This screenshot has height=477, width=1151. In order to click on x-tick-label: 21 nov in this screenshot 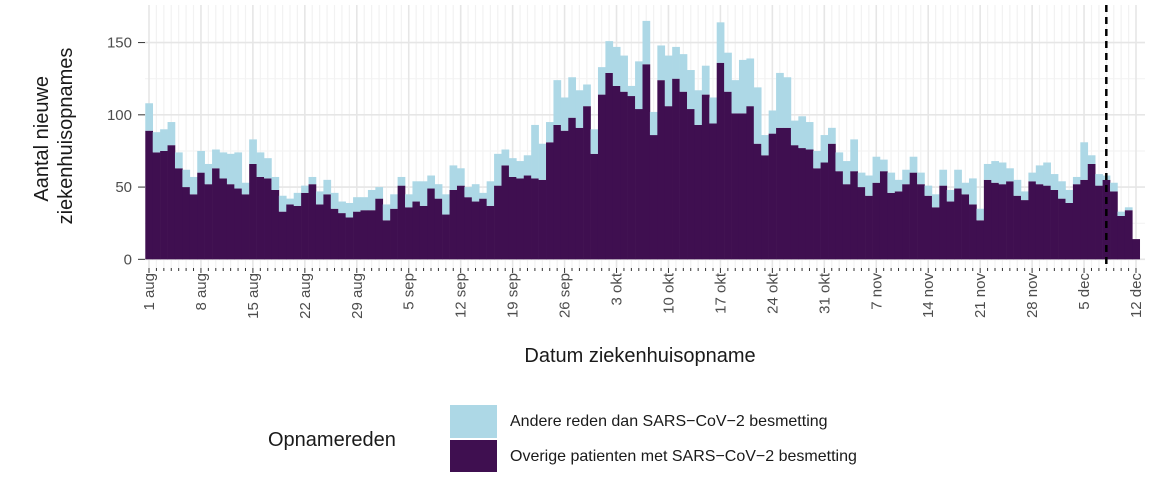, I will do `click(980, 296)`.